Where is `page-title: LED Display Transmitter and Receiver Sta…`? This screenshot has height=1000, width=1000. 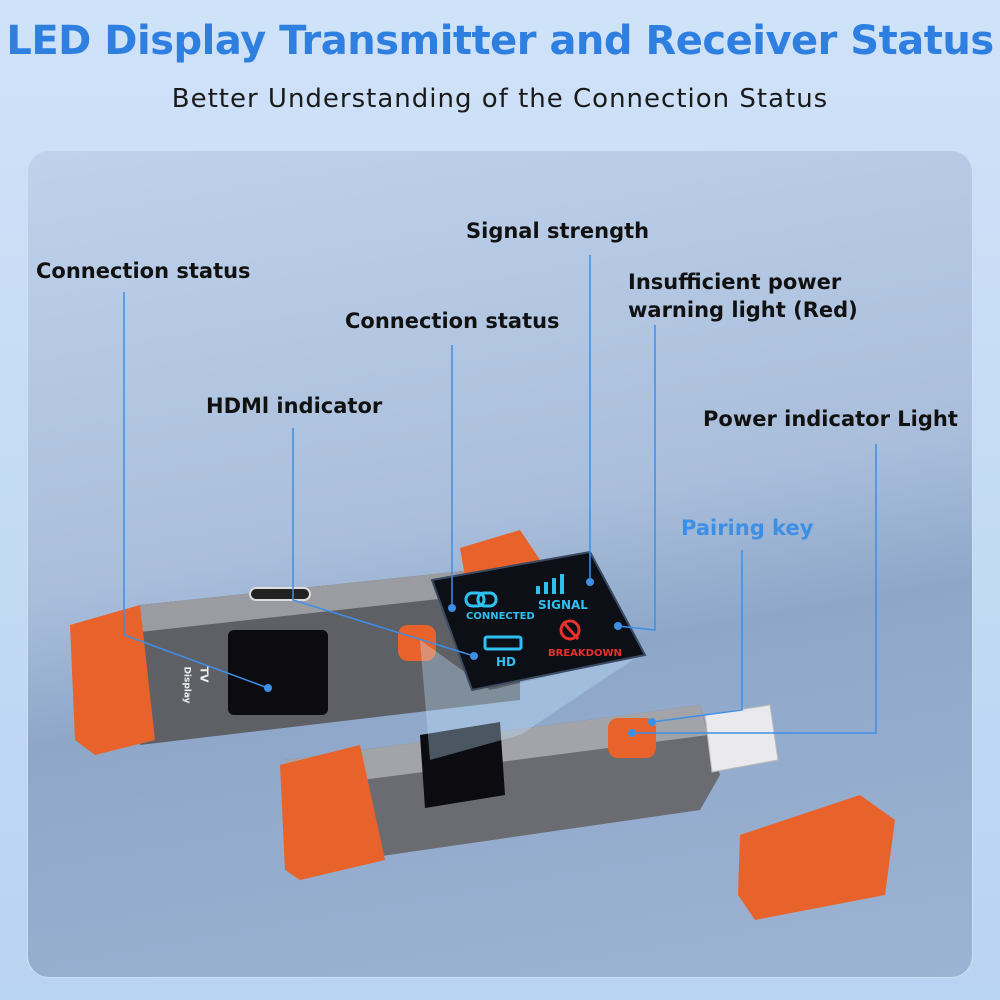 page-title: LED Display Transmitter and Receiver Sta… is located at coordinates (500, 41).